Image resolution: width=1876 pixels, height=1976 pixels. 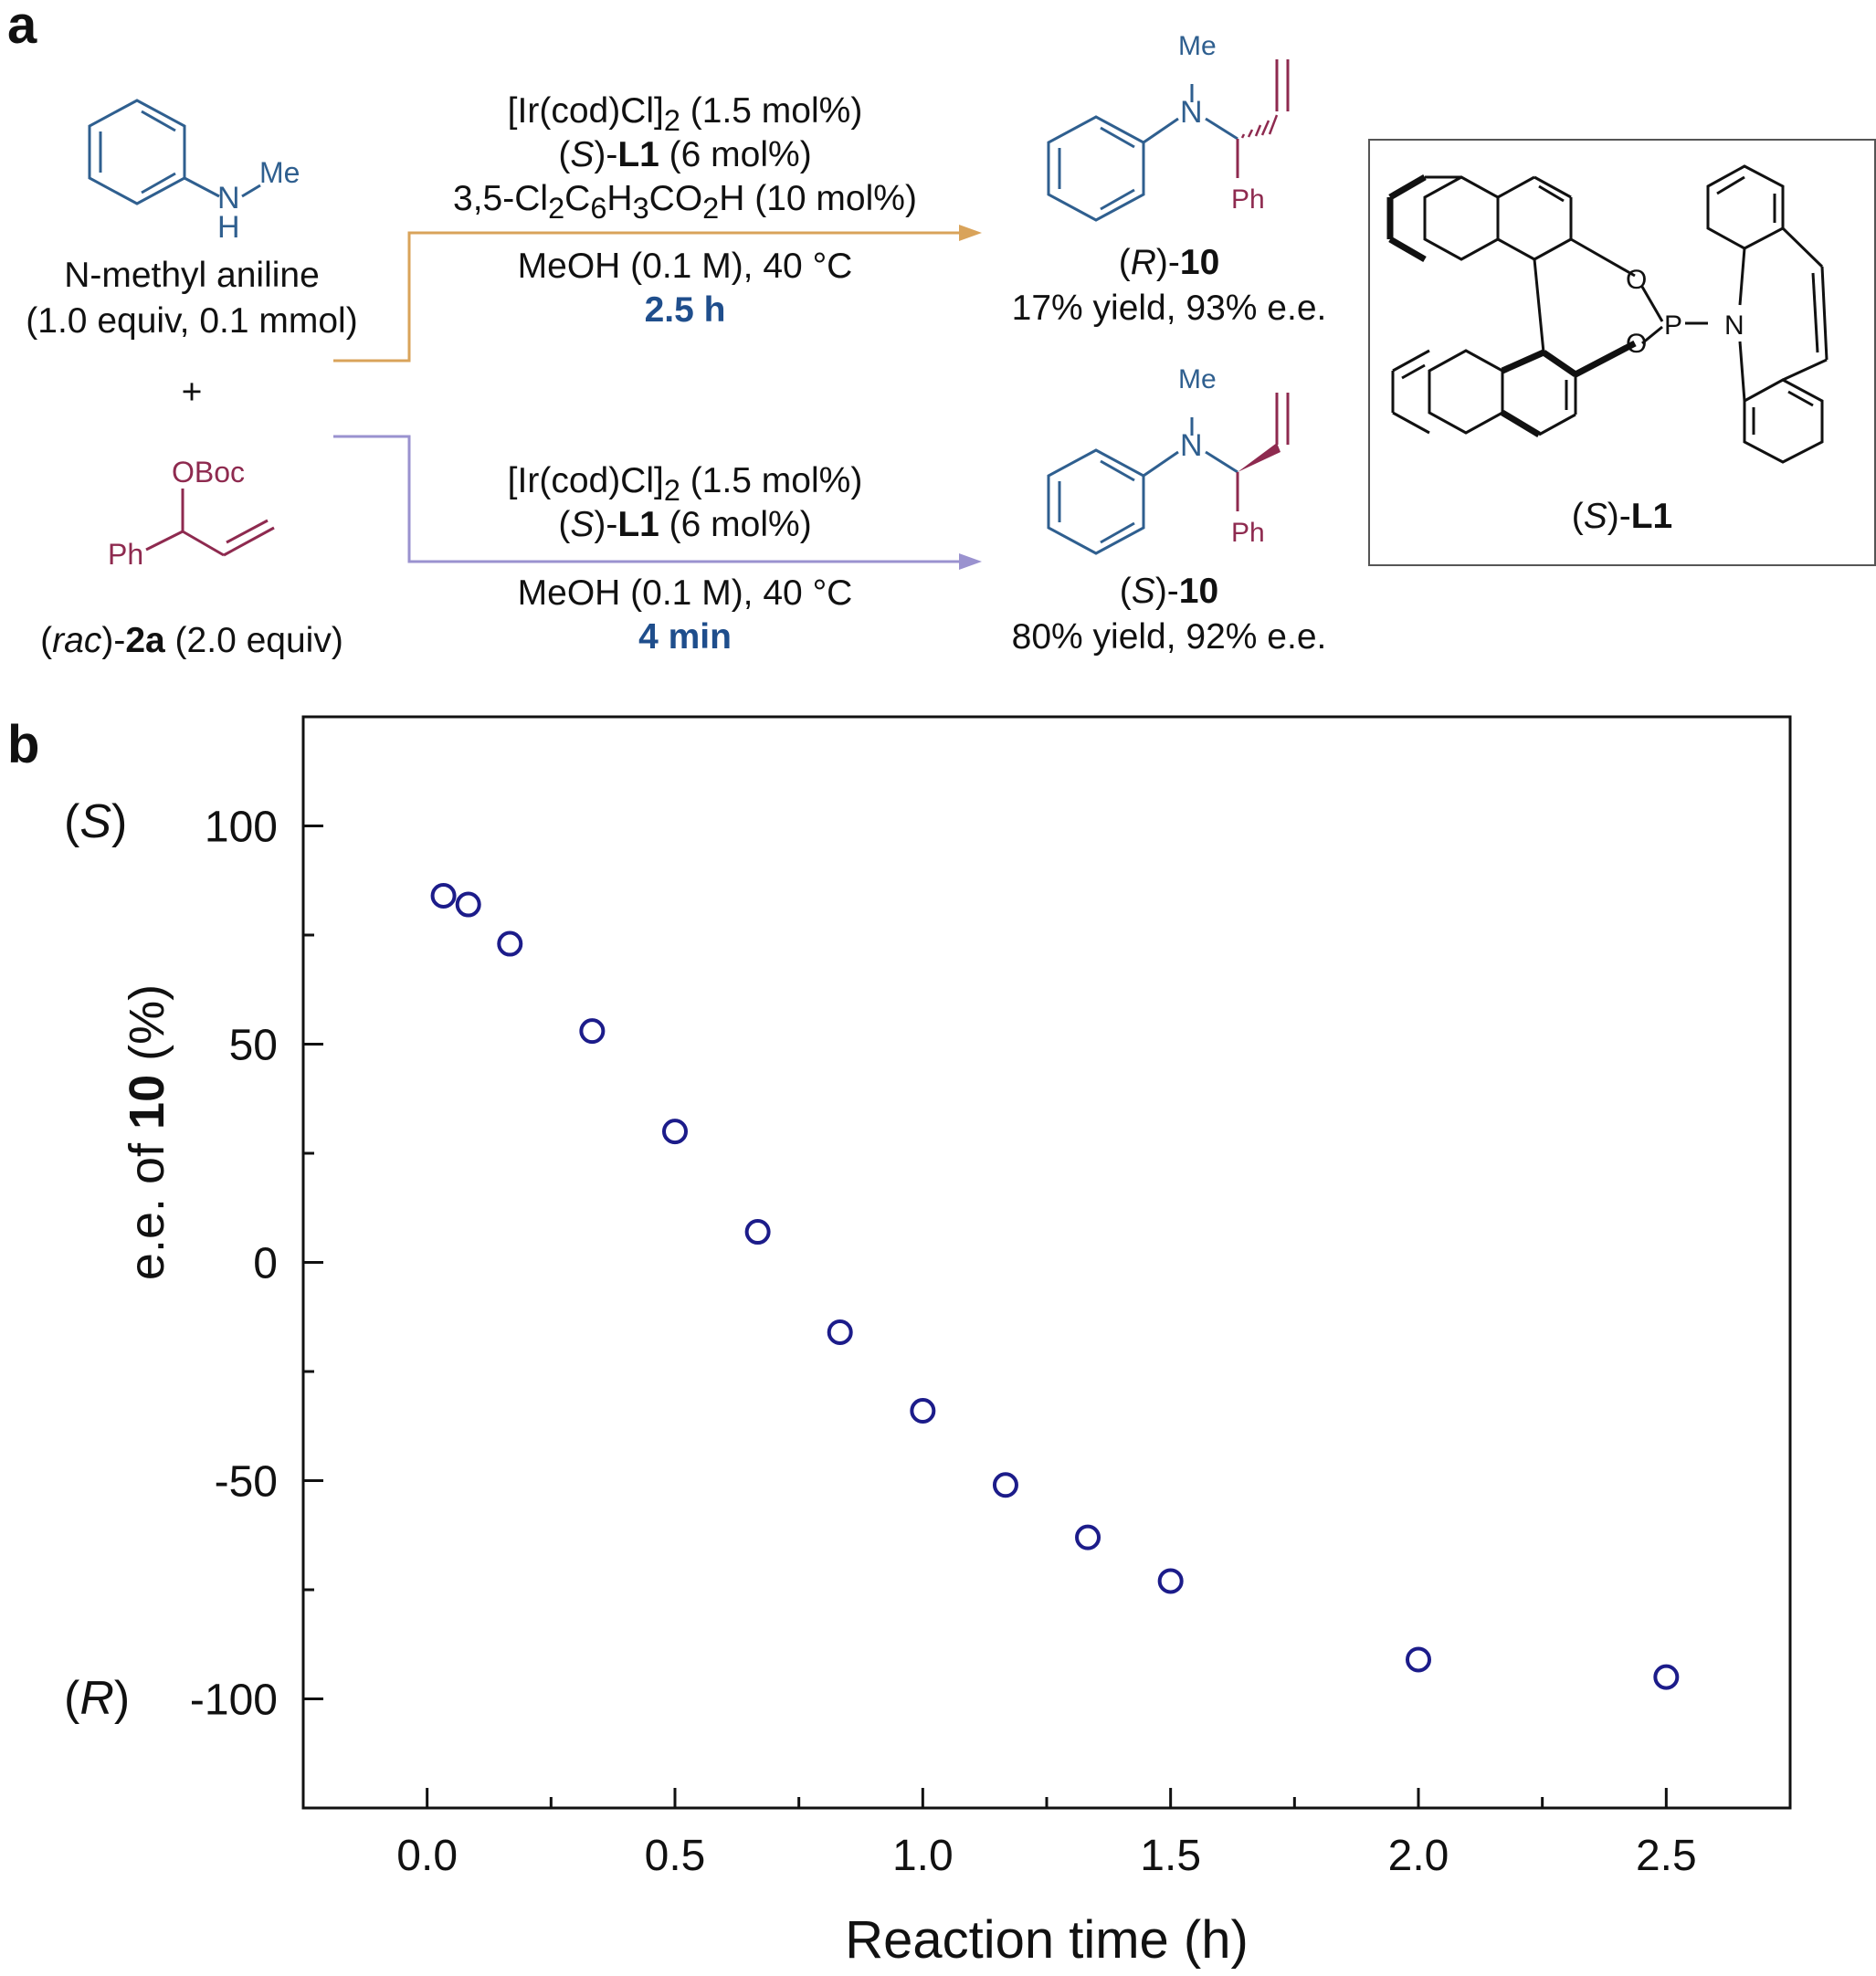 I want to click on product-r-10-label: (R)-10, so click(x=1169, y=262).